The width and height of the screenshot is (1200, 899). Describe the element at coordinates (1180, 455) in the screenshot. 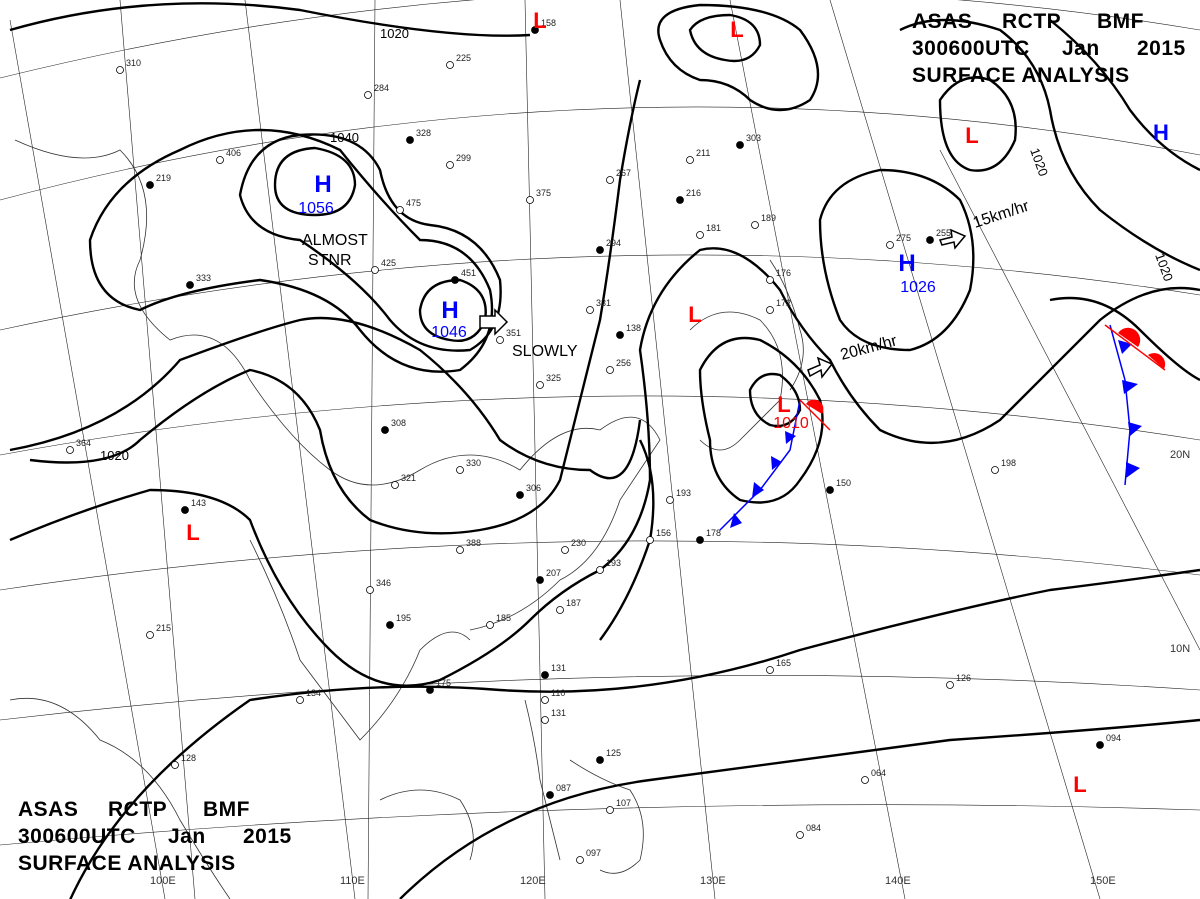

I see `lat-label: 20N` at that location.